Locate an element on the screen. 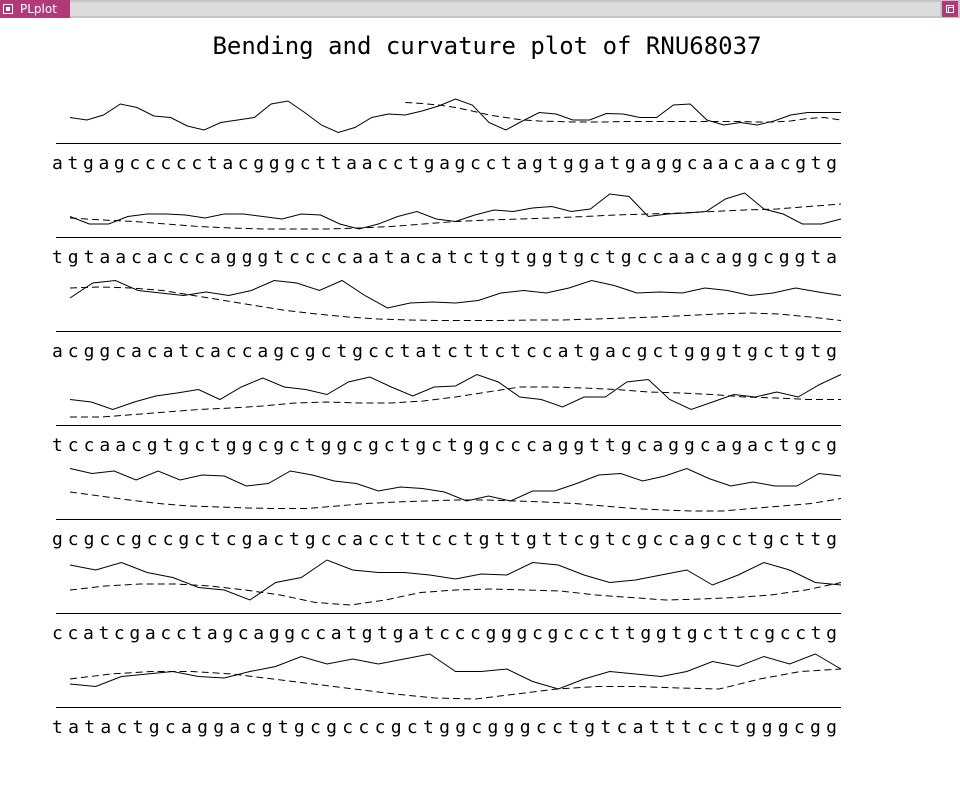 The height and width of the screenshot is (789, 960). title-tab: PLplot is located at coordinates (35, 9).